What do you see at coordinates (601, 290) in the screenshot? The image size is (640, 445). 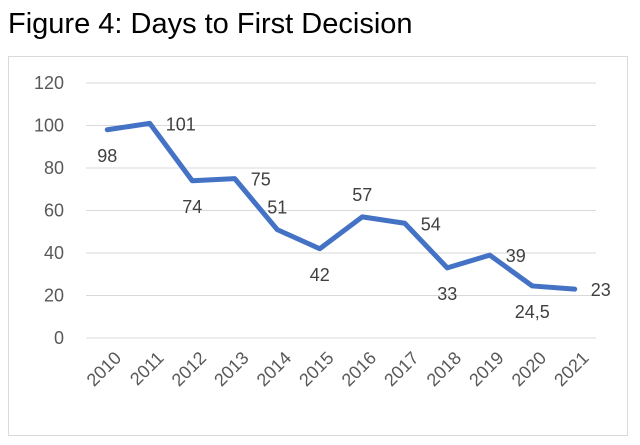 I see `data-label: 23` at bounding box center [601, 290].